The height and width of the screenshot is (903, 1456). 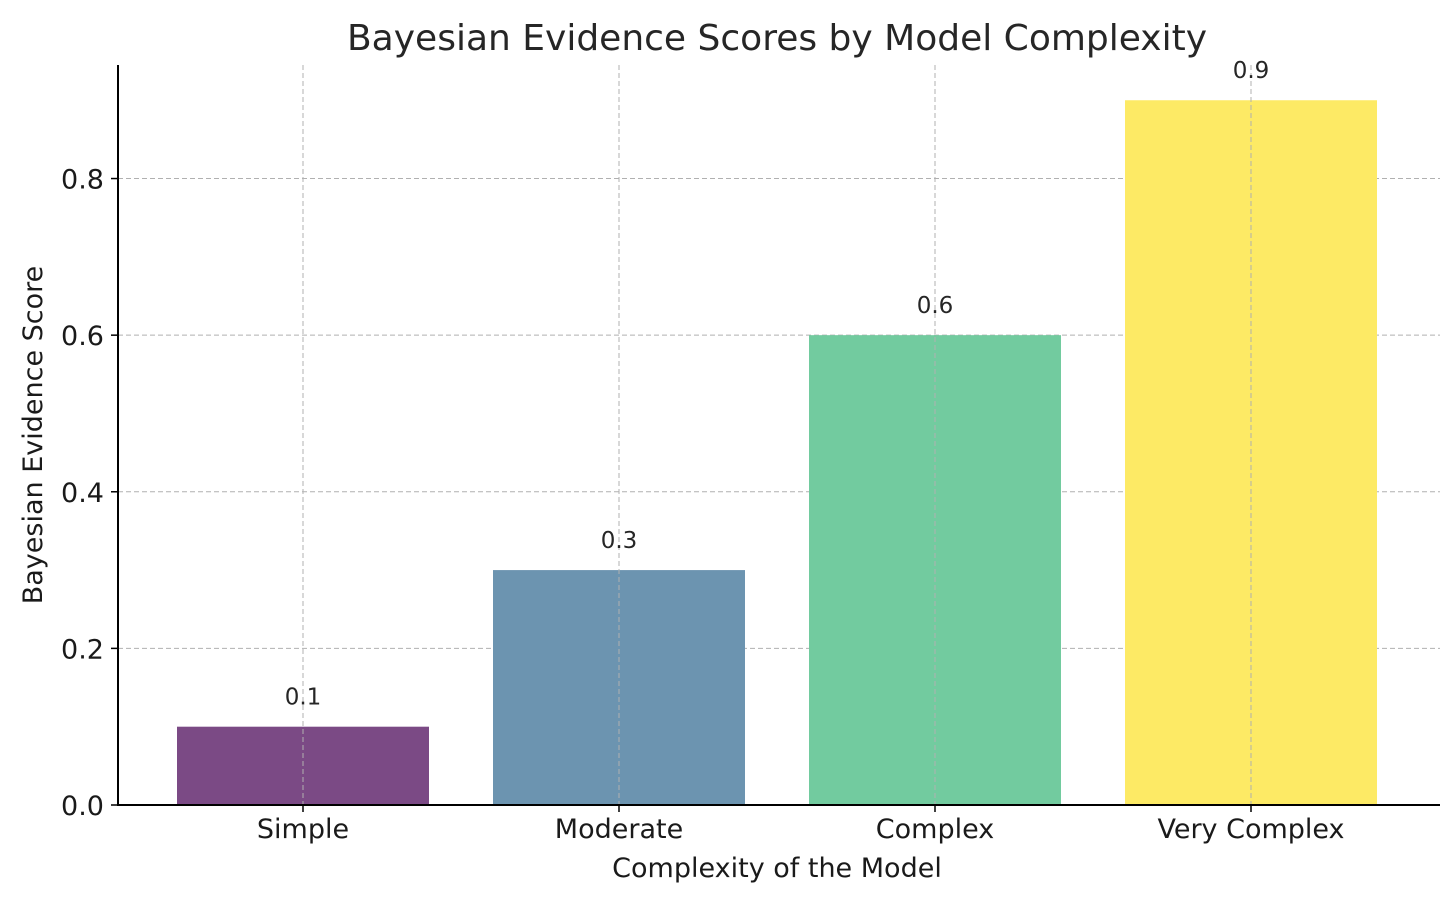 What do you see at coordinates (1251, 71) in the screenshot?
I see `data-label: 0.9` at bounding box center [1251, 71].